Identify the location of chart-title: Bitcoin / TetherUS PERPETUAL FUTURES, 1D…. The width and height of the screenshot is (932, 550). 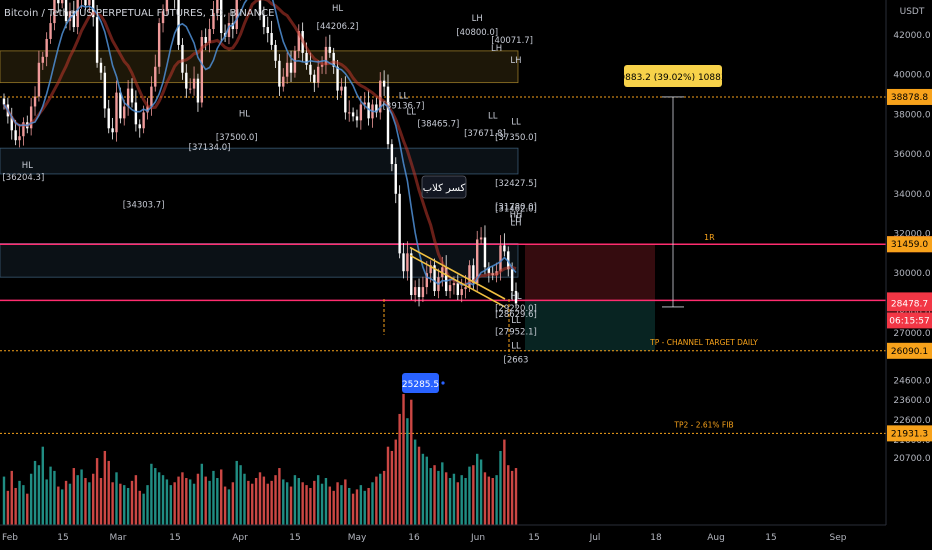
(139, 13).